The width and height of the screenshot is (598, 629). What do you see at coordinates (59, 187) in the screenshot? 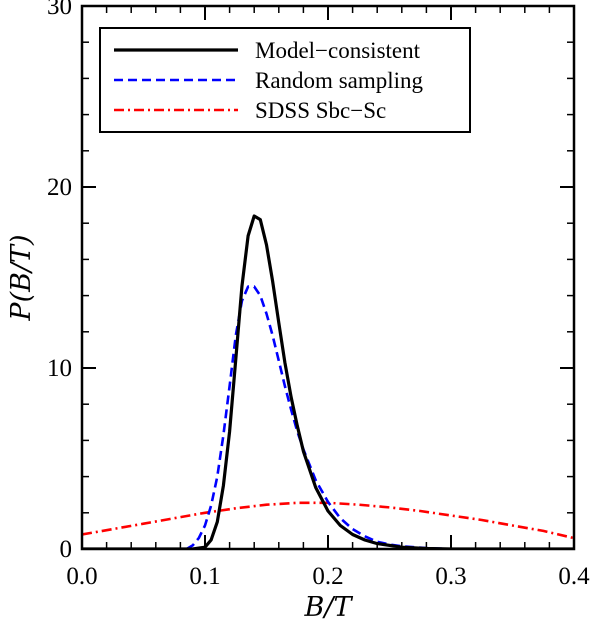
I see `y-tick-label: 20` at bounding box center [59, 187].